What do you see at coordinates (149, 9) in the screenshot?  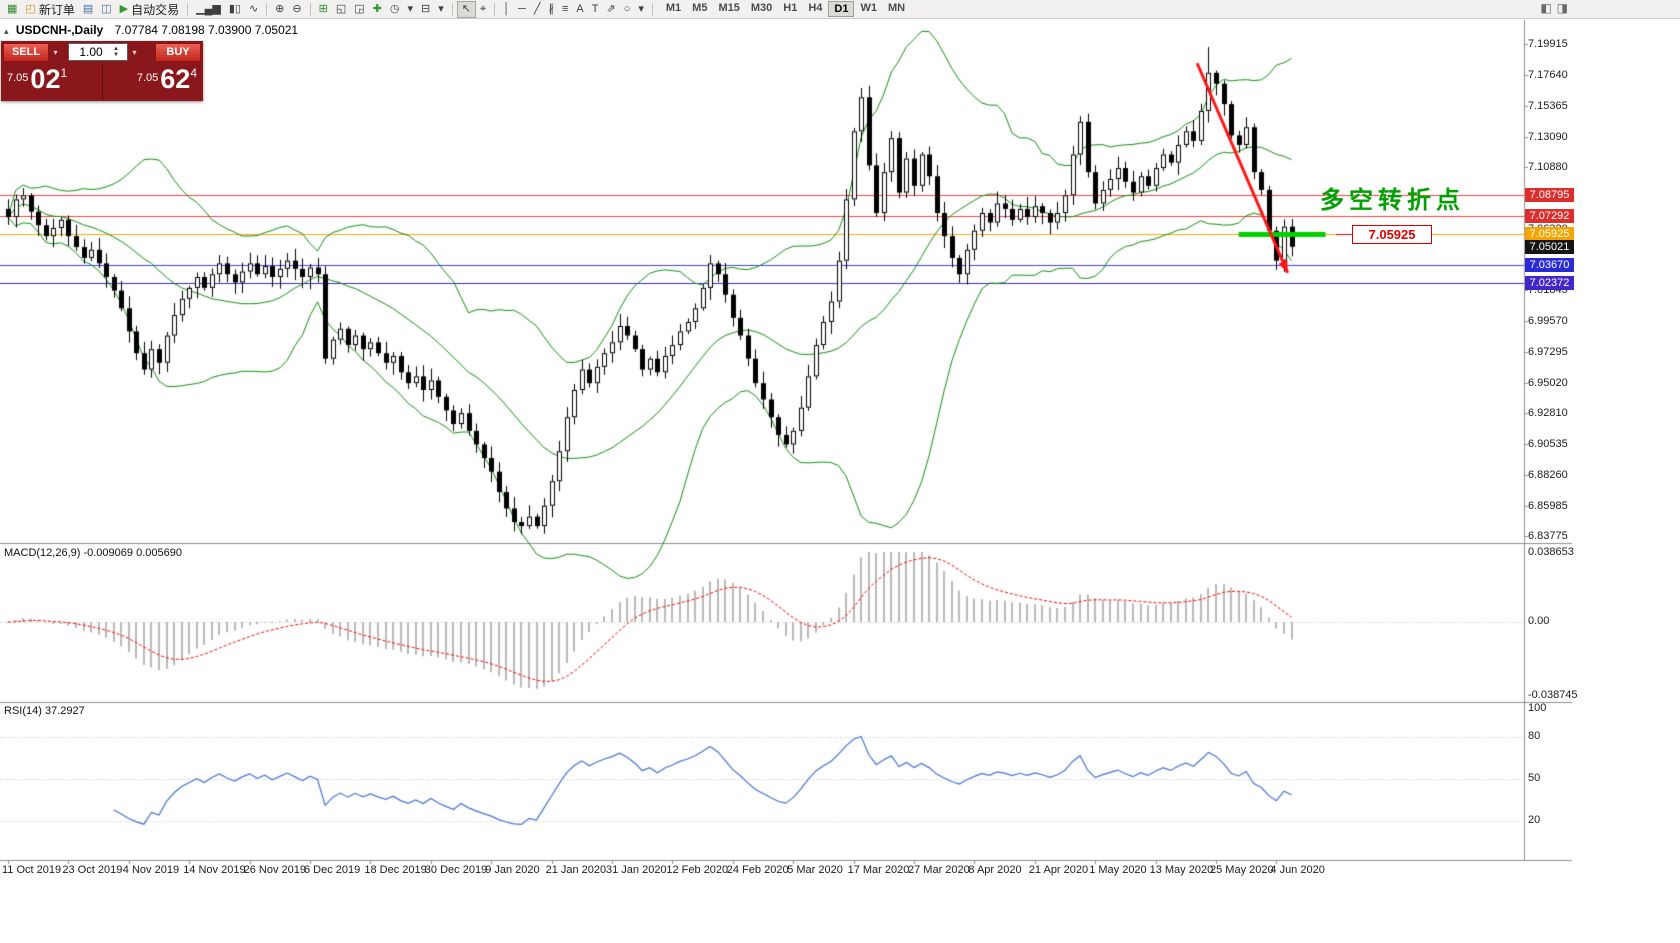 I see `auto-trading-button: ▶ 自动交易` at bounding box center [149, 9].